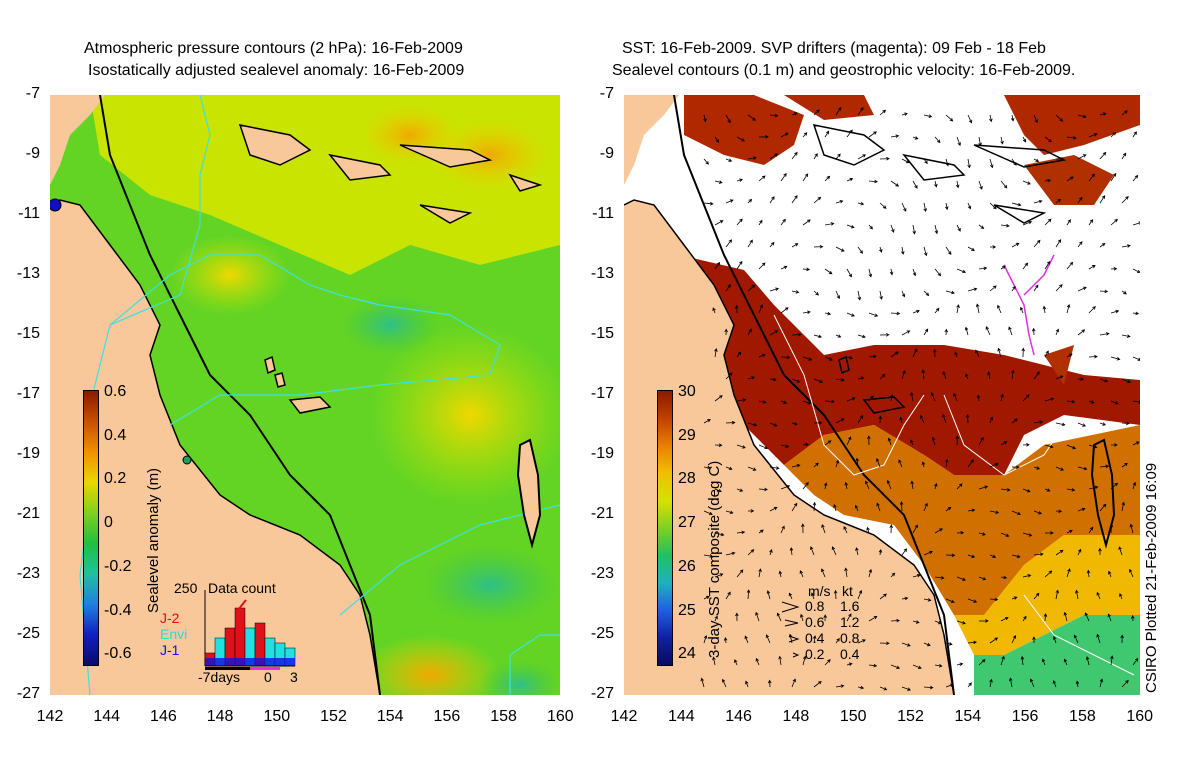  I want to click on left-x-tick: 152, so click(333, 716).